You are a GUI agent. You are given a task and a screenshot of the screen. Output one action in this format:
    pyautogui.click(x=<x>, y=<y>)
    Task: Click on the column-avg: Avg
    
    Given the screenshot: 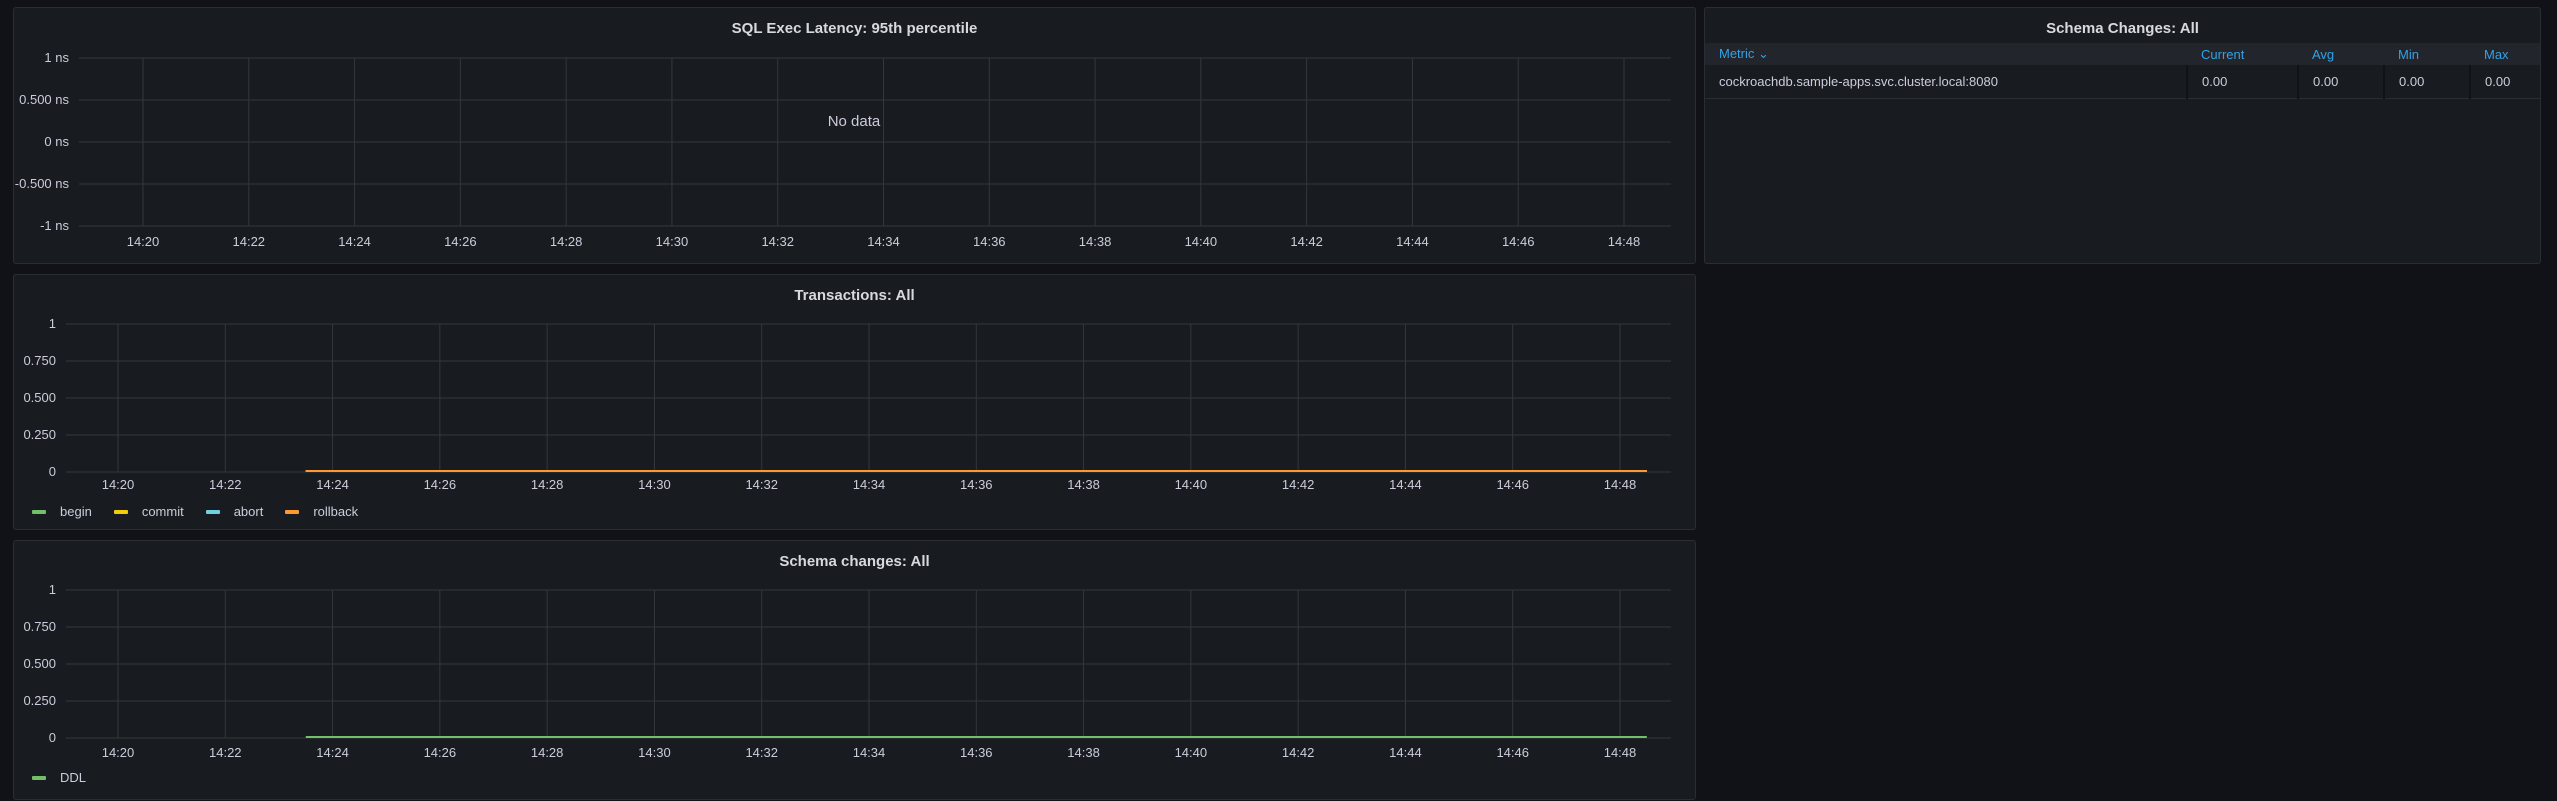 What is the action you would take?
    pyautogui.click(x=2341, y=54)
    